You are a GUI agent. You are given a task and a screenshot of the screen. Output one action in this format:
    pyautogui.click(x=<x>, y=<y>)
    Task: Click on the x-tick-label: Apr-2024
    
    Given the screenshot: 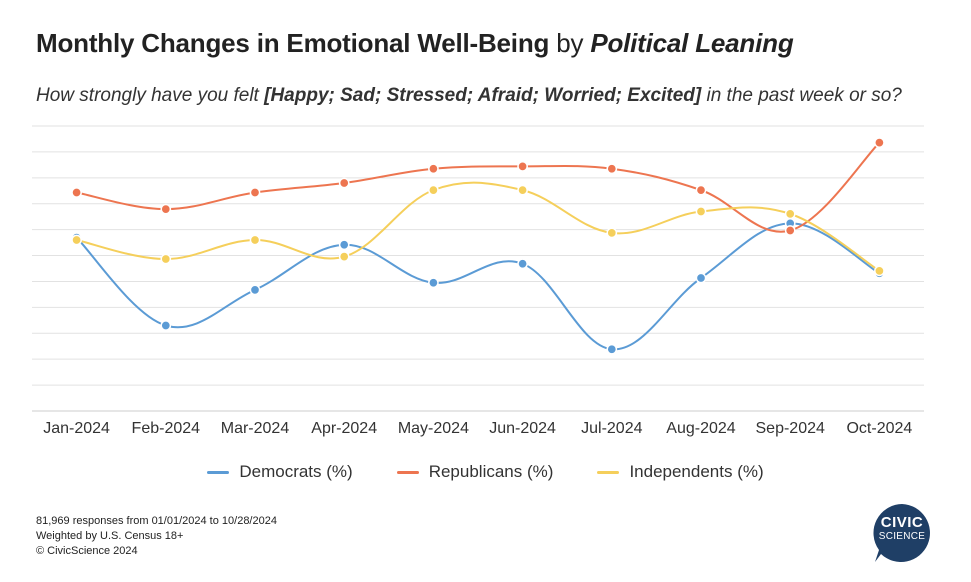 What is the action you would take?
    pyautogui.click(x=344, y=428)
    